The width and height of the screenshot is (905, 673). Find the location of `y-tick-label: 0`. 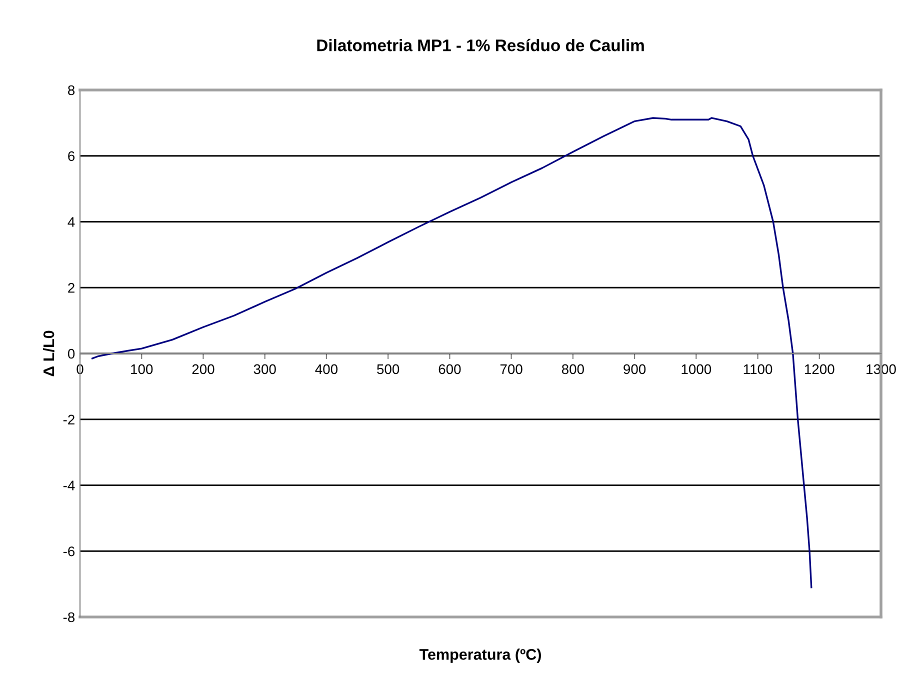

y-tick-label: 0 is located at coordinates (71, 353).